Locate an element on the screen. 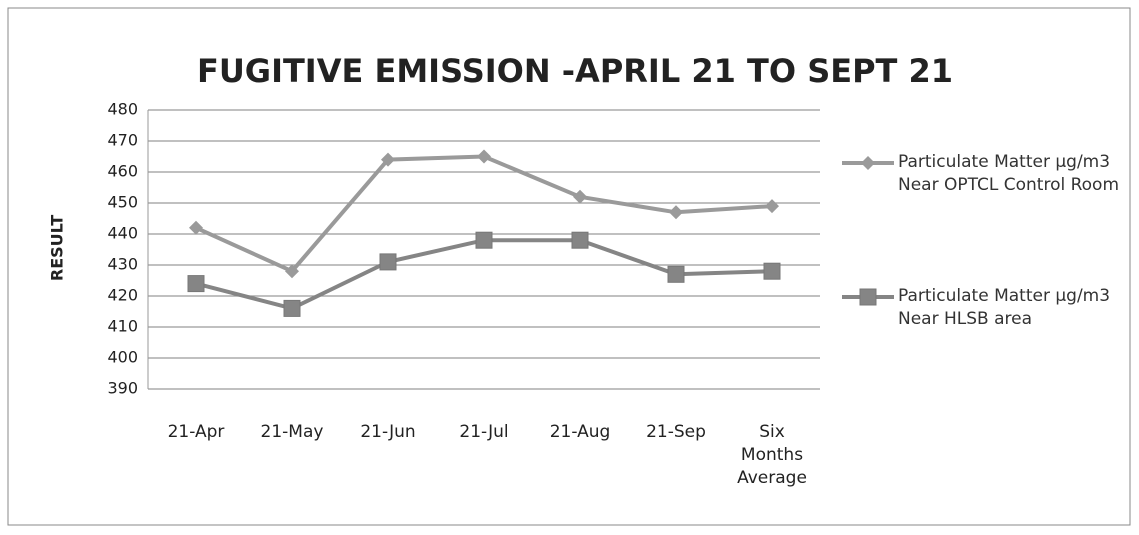 The image size is (1139, 535). y-tick-label: 420 is located at coordinates (122, 295).